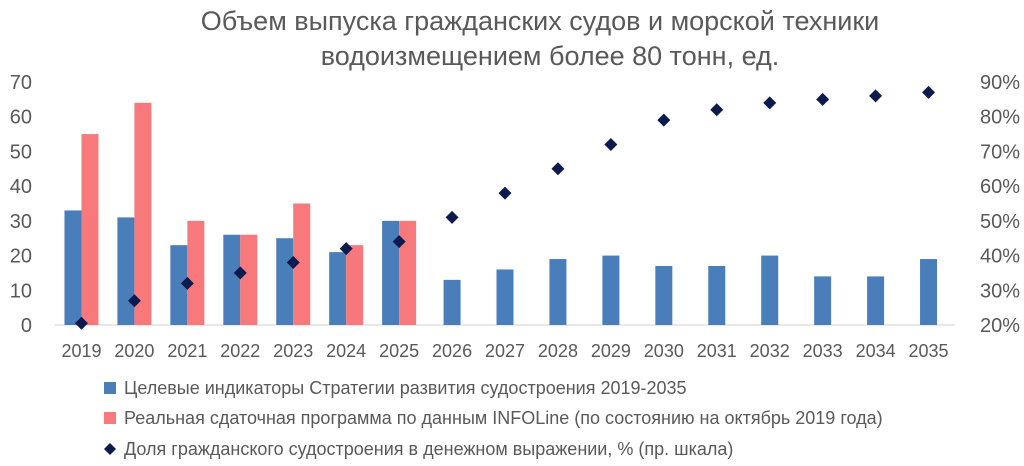 Image resolution: width=1024 pixels, height=466 pixels. Describe the element at coordinates (110, 449) in the screenshot. I see `legend-marker-share` at that location.